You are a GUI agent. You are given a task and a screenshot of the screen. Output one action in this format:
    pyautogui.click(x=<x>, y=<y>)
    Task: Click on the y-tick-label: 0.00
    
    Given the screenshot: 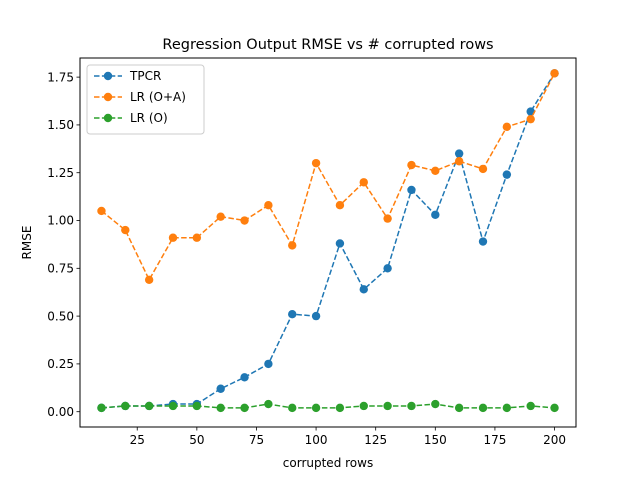 What is the action you would take?
    pyautogui.click(x=60, y=412)
    